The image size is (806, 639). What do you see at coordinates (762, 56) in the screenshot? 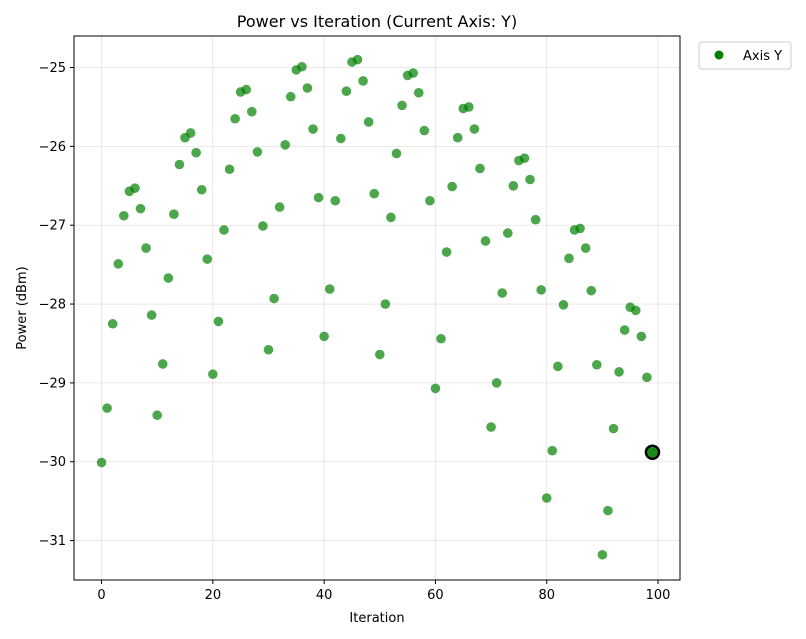
I see `legend-label: Axis Y` at bounding box center [762, 56].